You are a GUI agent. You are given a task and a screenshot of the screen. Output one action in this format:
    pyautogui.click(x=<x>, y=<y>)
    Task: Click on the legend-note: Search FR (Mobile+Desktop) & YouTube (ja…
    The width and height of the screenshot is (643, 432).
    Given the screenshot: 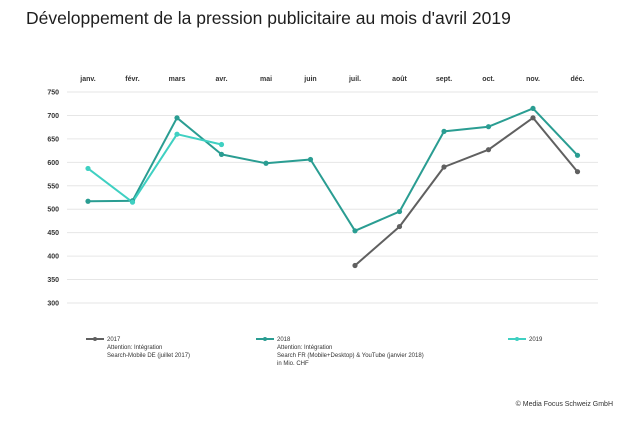 What is the action you would take?
    pyautogui.click(x=350, y=356)
    